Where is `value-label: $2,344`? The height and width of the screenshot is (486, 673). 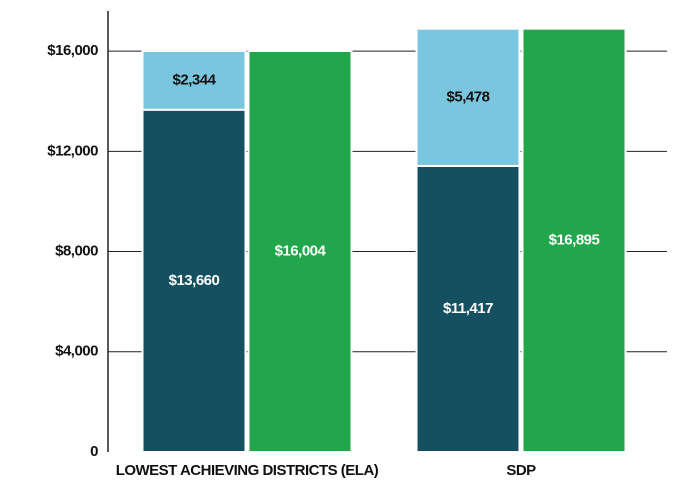 value-label: $2,344 is located at coordinates (195, 79).